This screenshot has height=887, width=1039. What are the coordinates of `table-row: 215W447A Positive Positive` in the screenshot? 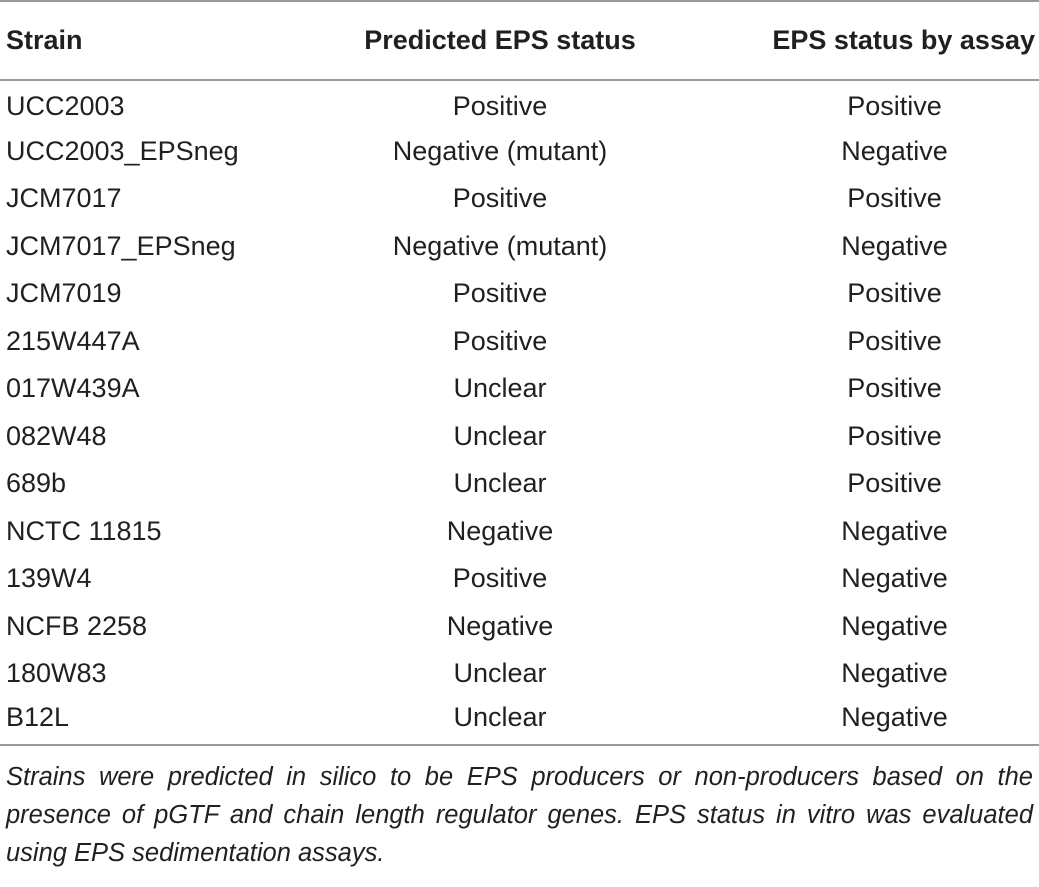 It's located at (519, 342).